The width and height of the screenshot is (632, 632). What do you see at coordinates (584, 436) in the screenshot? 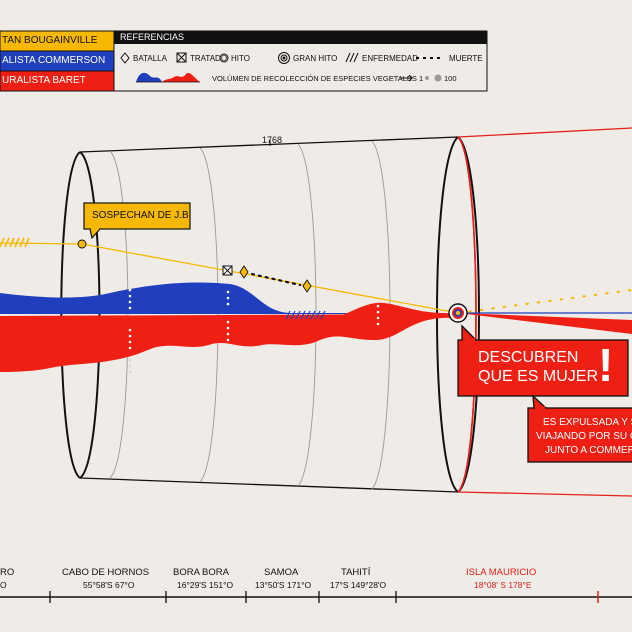
I see `expelled-line-2: VIAJANDO POR SU C` at bounding box center [584, 436].